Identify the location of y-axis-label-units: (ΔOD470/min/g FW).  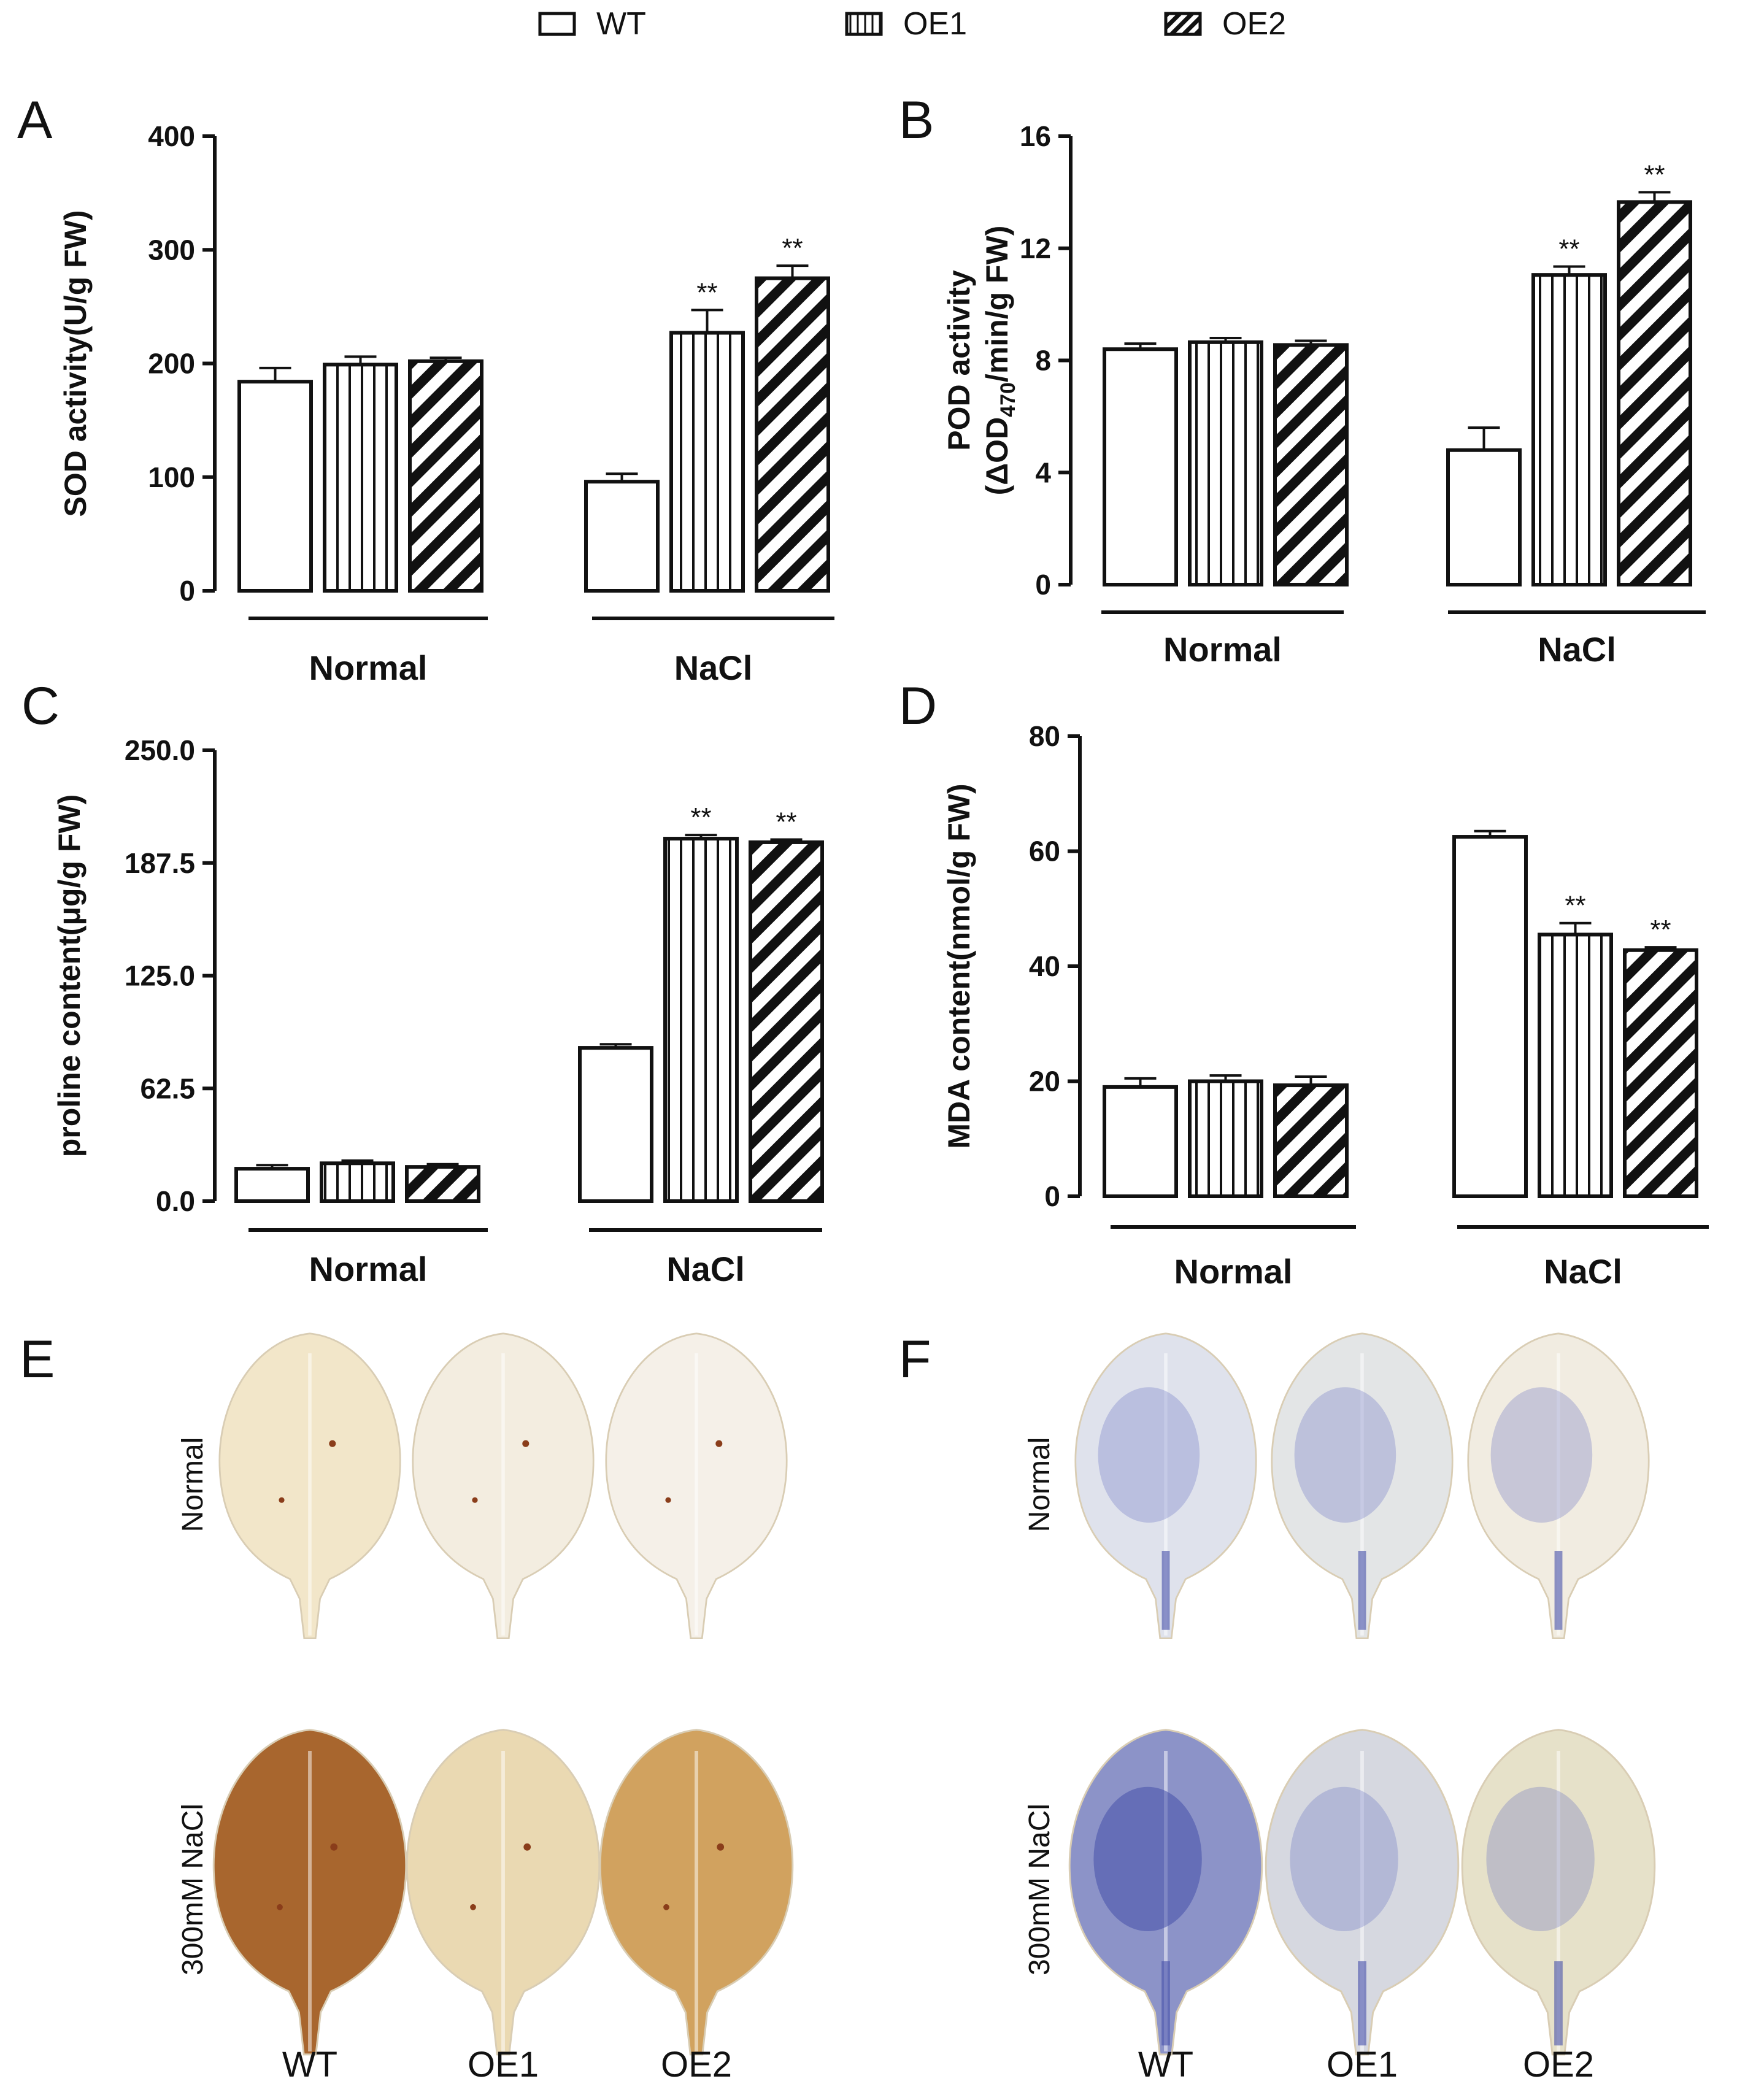
(1000, 361).